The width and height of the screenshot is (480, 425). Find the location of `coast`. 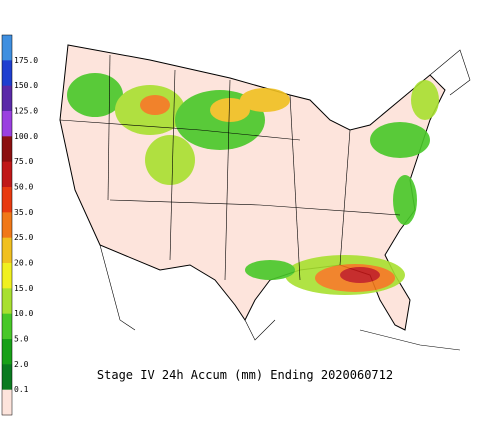

coast is located at coordinates (260, 330).